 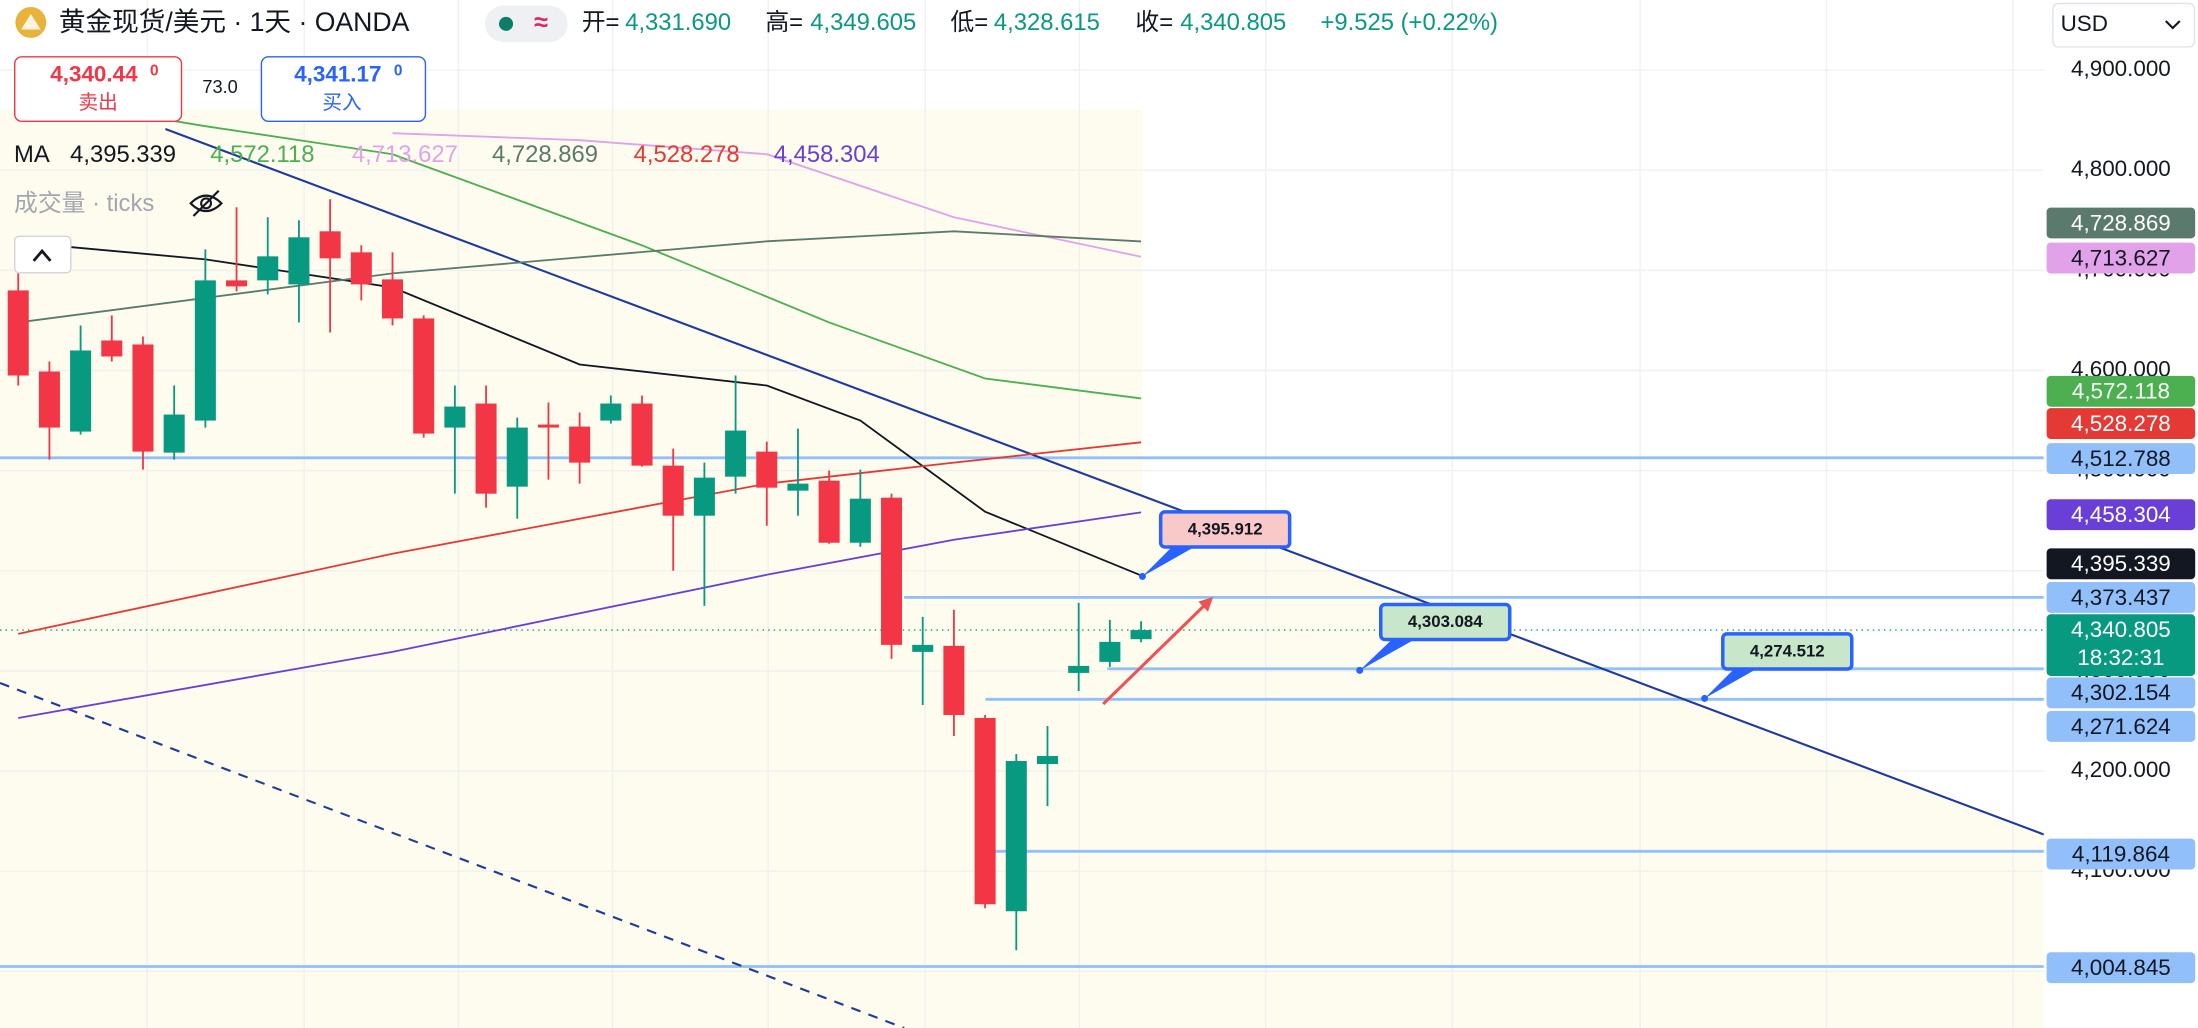 What do you see at coordinates (863, 22) in the screenshot?
I see `high-value: 4,349.605` at bounding box center [863, 22].